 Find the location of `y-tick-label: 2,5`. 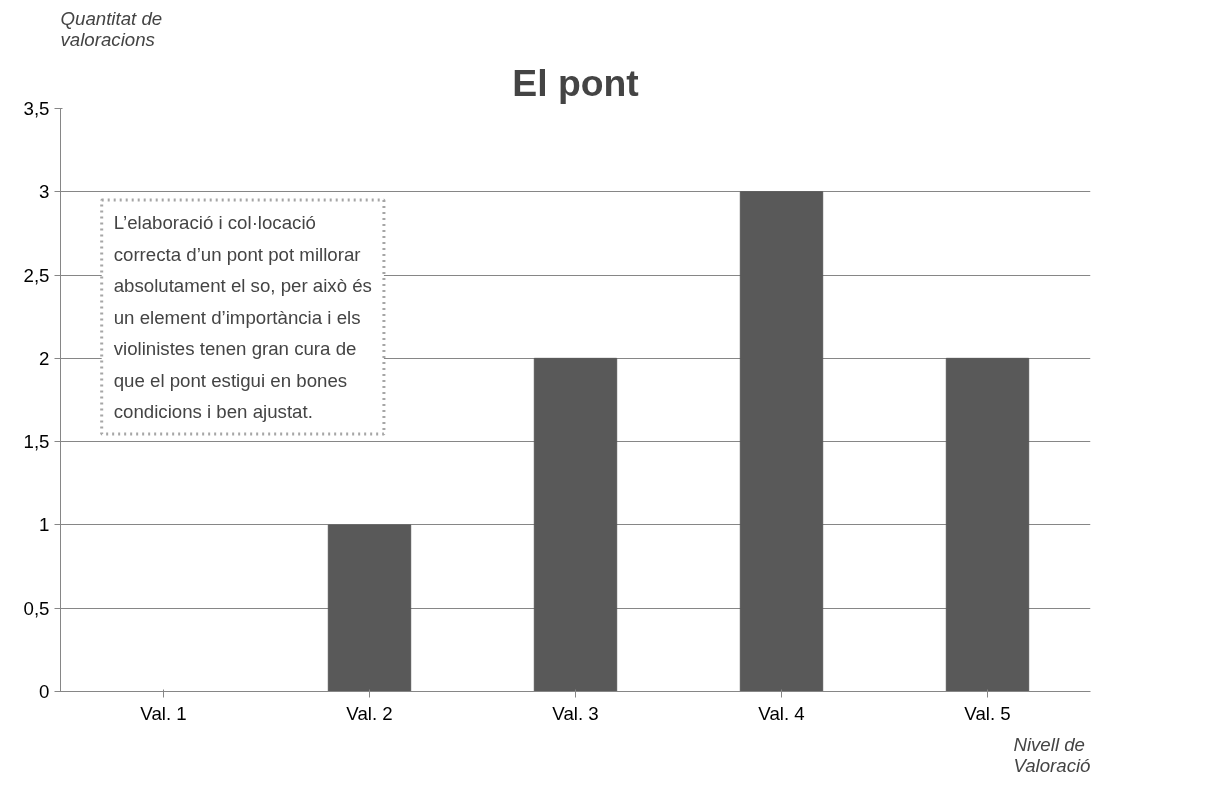

y-tick-label: 2,5 is located at coordinates (36, 275).